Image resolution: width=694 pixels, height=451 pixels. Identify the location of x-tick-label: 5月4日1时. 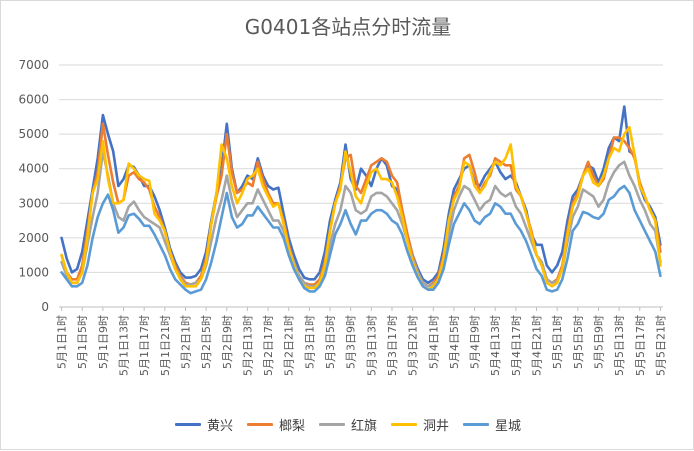
(433, 342).